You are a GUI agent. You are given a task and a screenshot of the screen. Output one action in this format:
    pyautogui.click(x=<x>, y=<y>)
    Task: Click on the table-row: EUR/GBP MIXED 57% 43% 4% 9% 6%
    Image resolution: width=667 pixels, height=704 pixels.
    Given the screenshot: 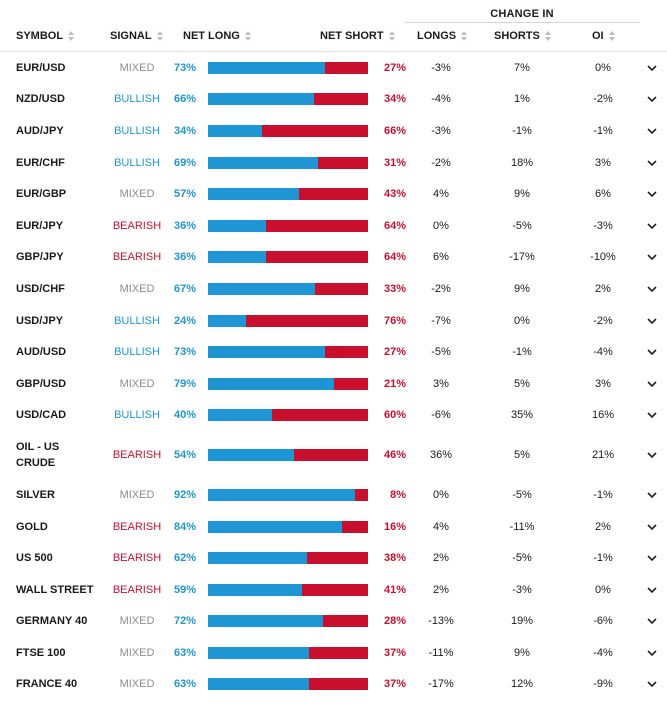 What is the action you would take?
    pyautogui.click(x=333, y=194)
    